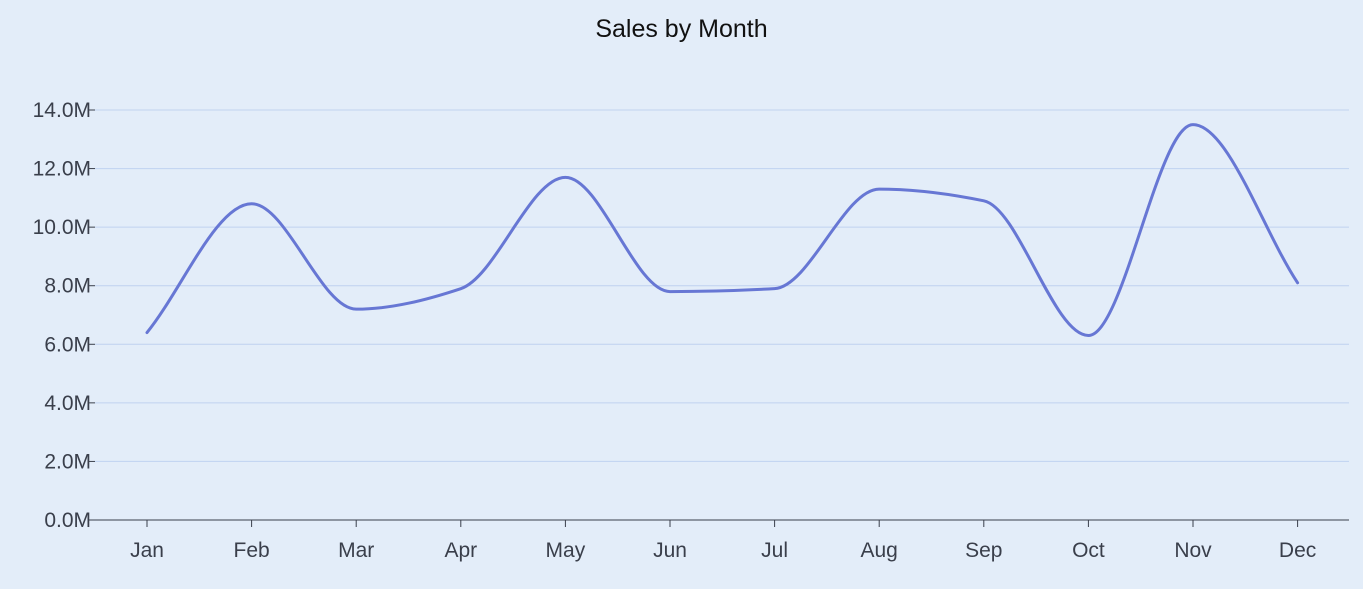  I want to click on x-tick-label: Feb, so click(252, 550).